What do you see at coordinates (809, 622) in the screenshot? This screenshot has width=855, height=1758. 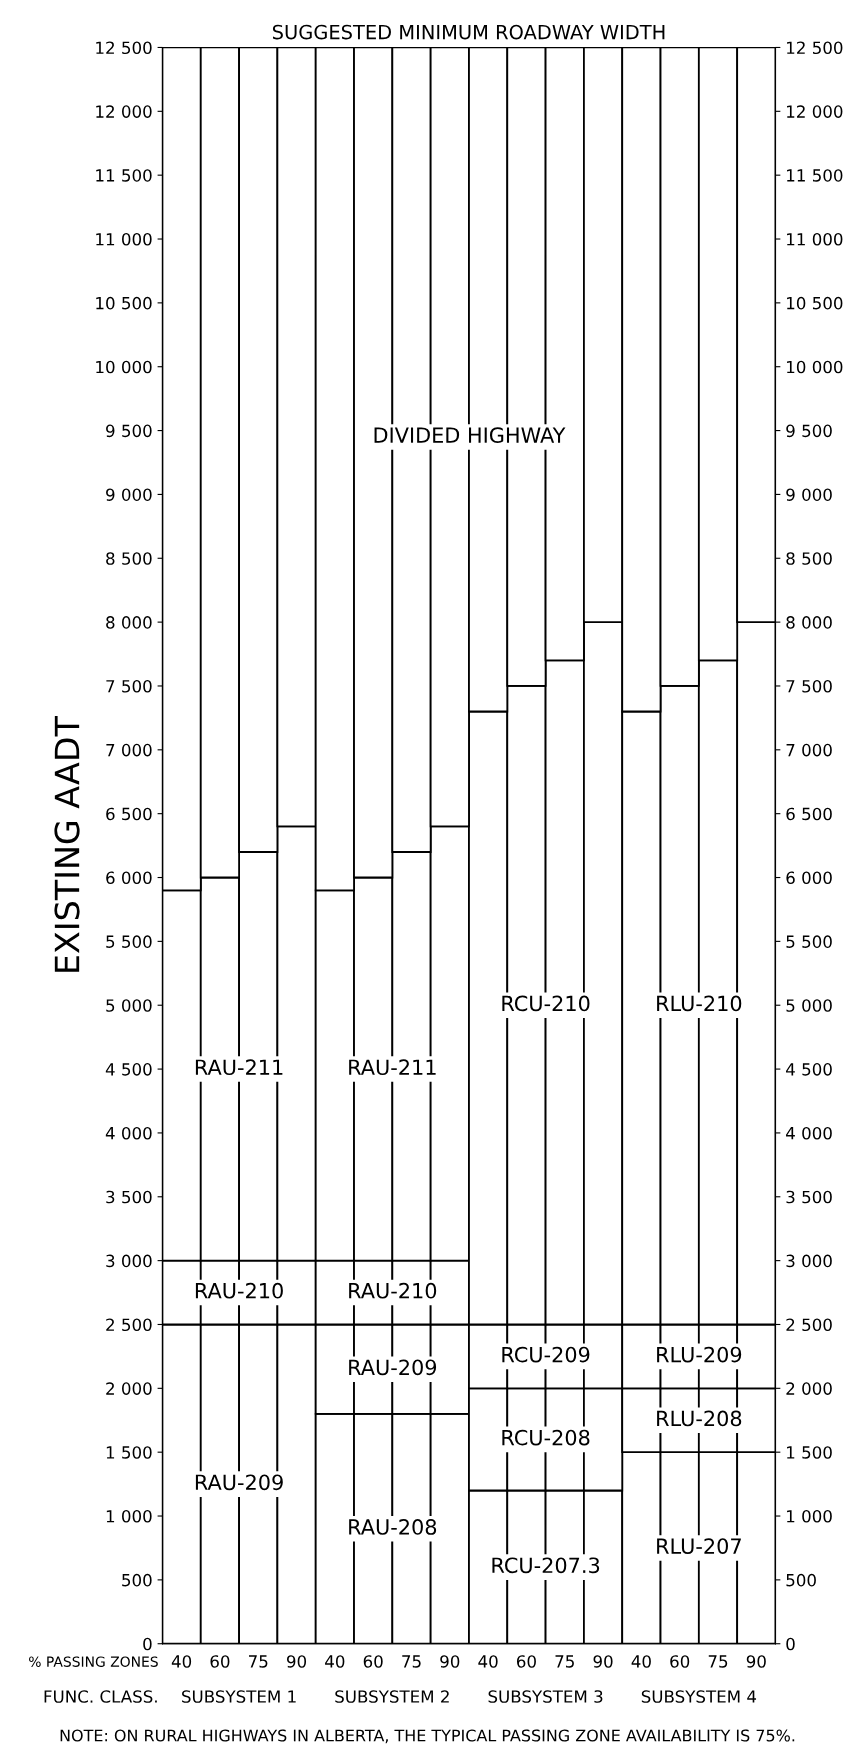 I see `y2-tick-label: 8 000` at bounding box center [809, 622].